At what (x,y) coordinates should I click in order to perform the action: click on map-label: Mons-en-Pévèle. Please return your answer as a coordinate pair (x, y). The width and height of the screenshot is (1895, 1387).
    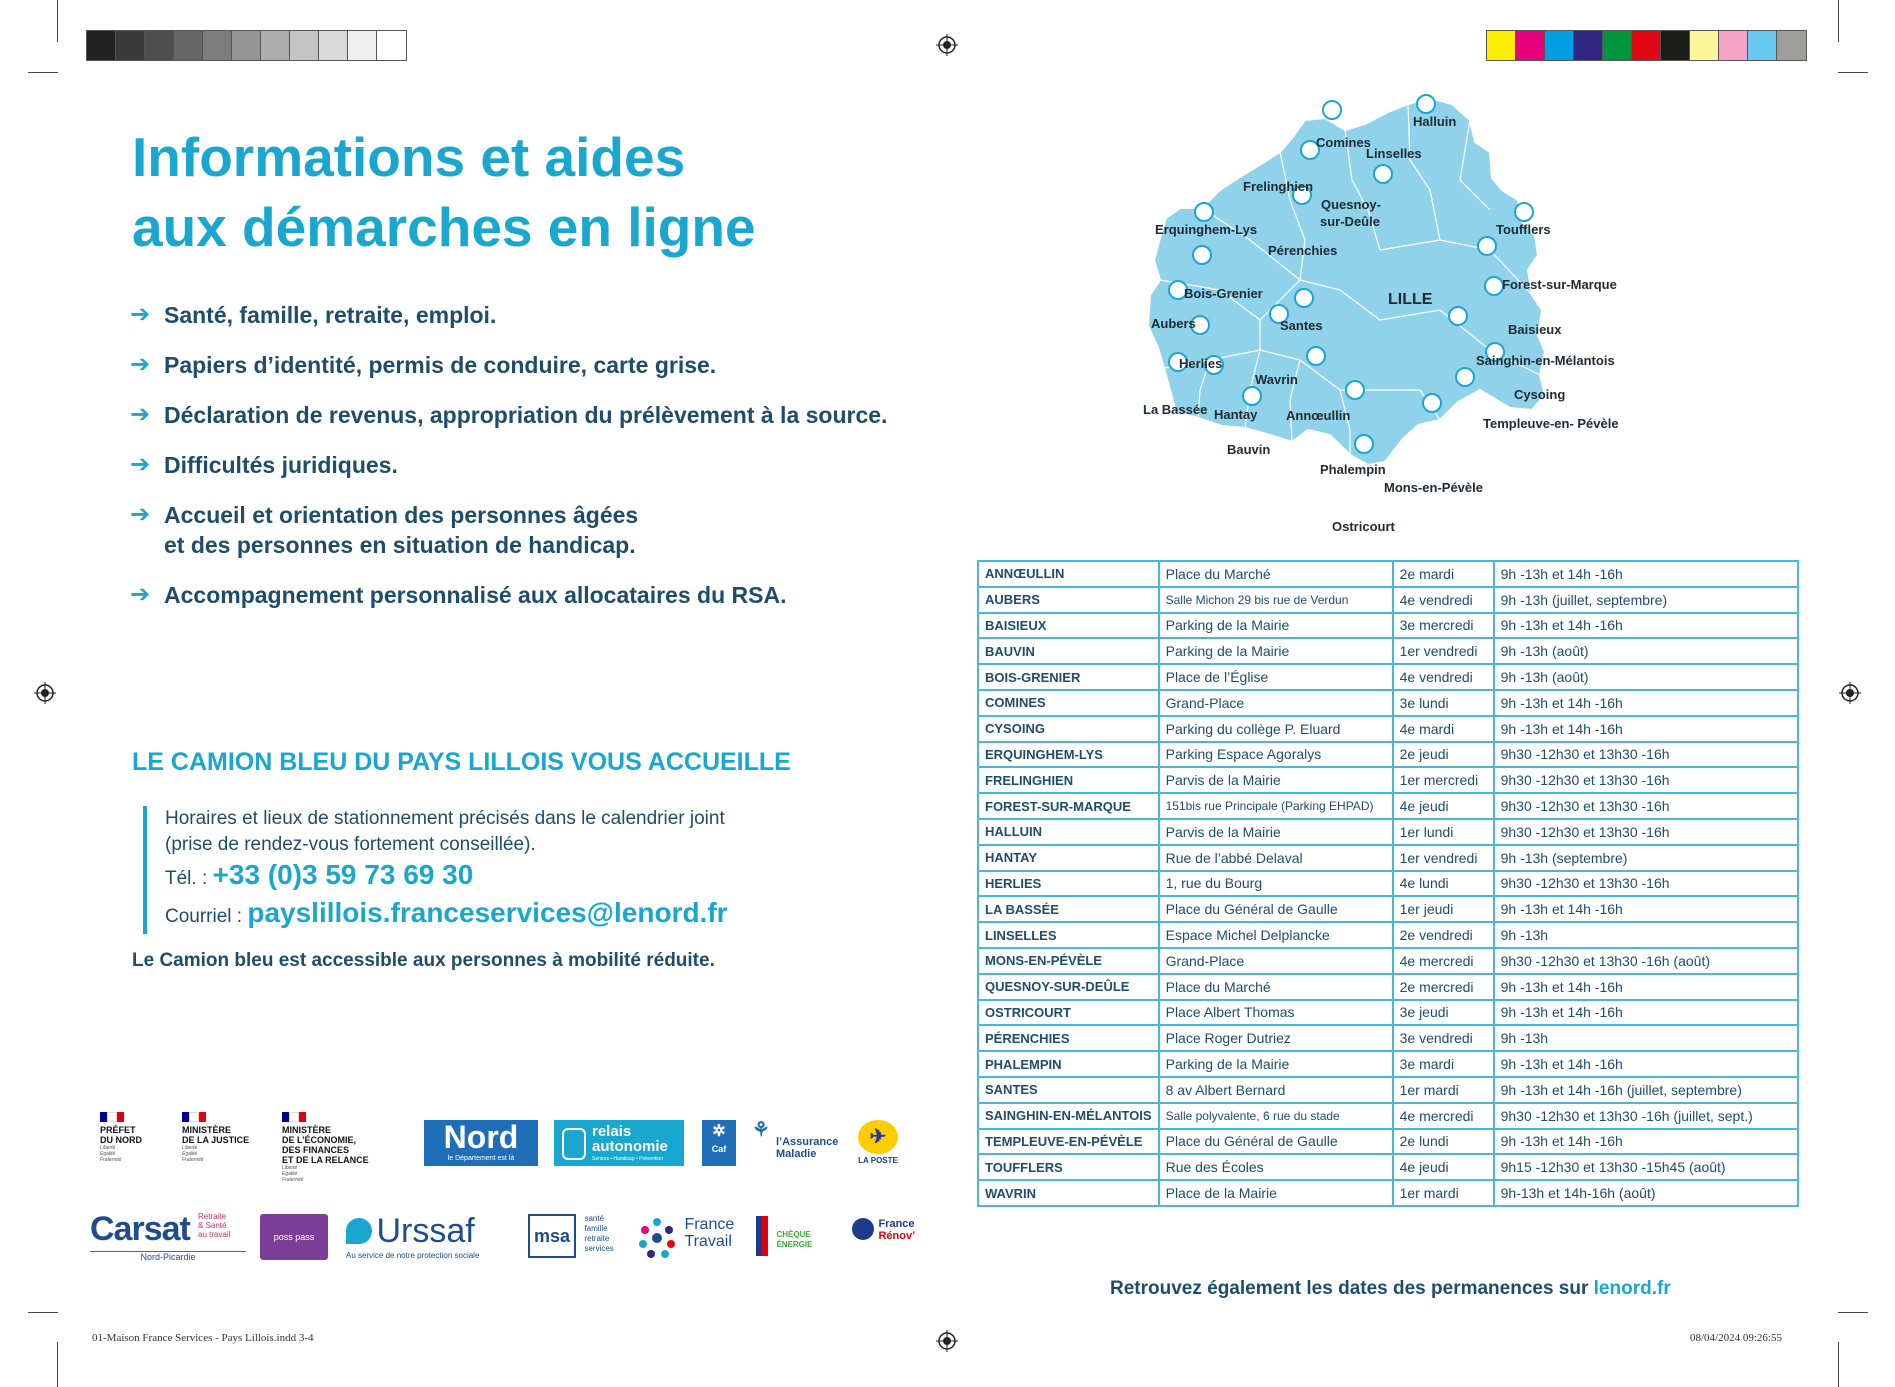
    Looking at the image, I should click on (1433, 487).